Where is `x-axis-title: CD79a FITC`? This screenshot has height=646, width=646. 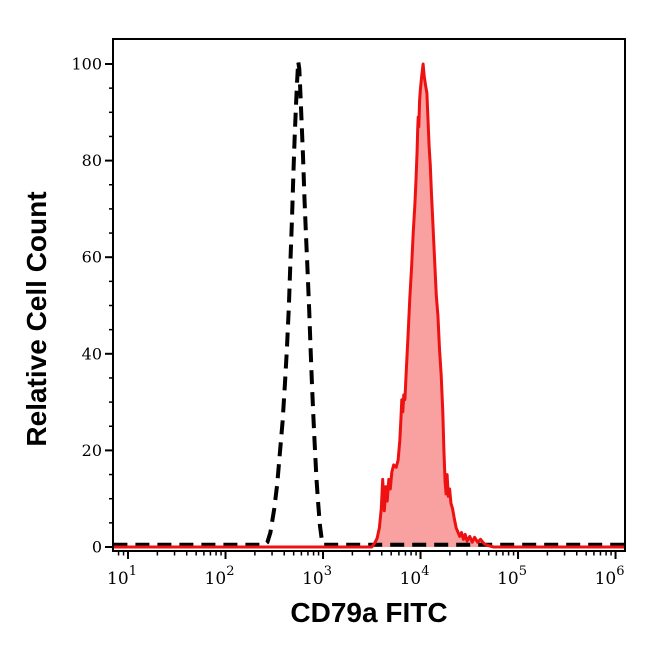 x-axis-title: CD79a FITC is located at coordinates (369, 612).